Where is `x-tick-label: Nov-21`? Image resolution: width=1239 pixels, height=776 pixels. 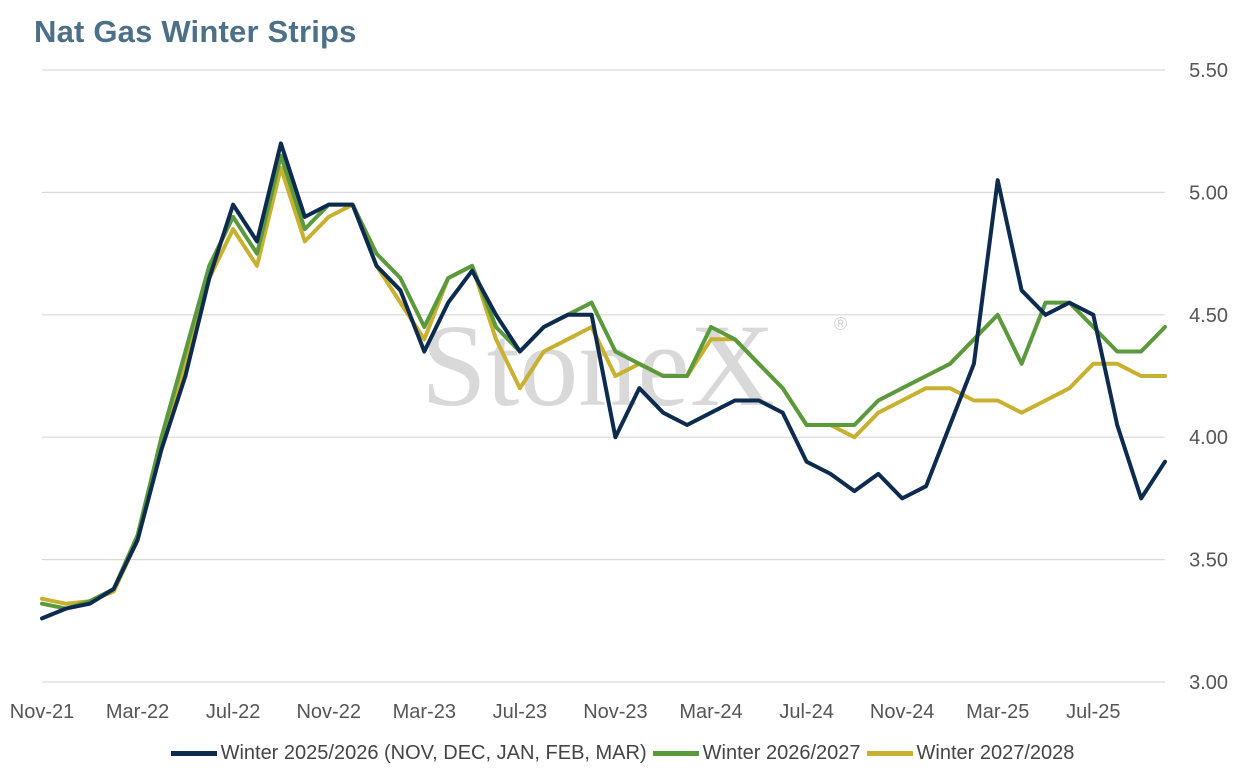
x-tick-label: Nov-21 is located at coordinates (42, 712).